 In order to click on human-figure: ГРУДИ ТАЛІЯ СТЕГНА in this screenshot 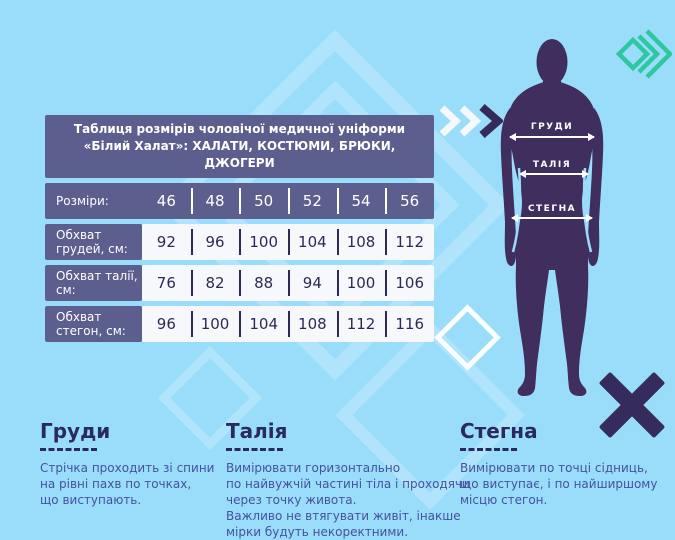, I will do `click(552, 217)`.